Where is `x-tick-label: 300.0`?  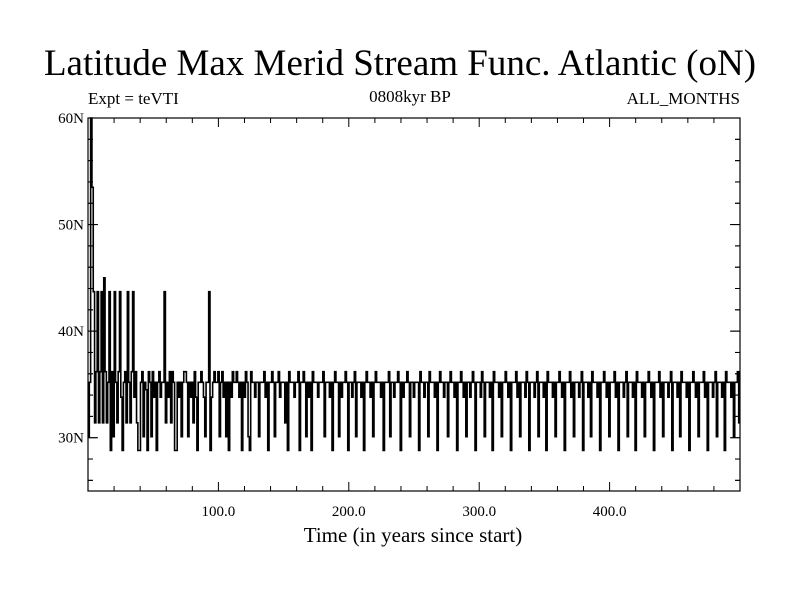
x-tick-label: 300.0 is located at coordinates (479, 512).